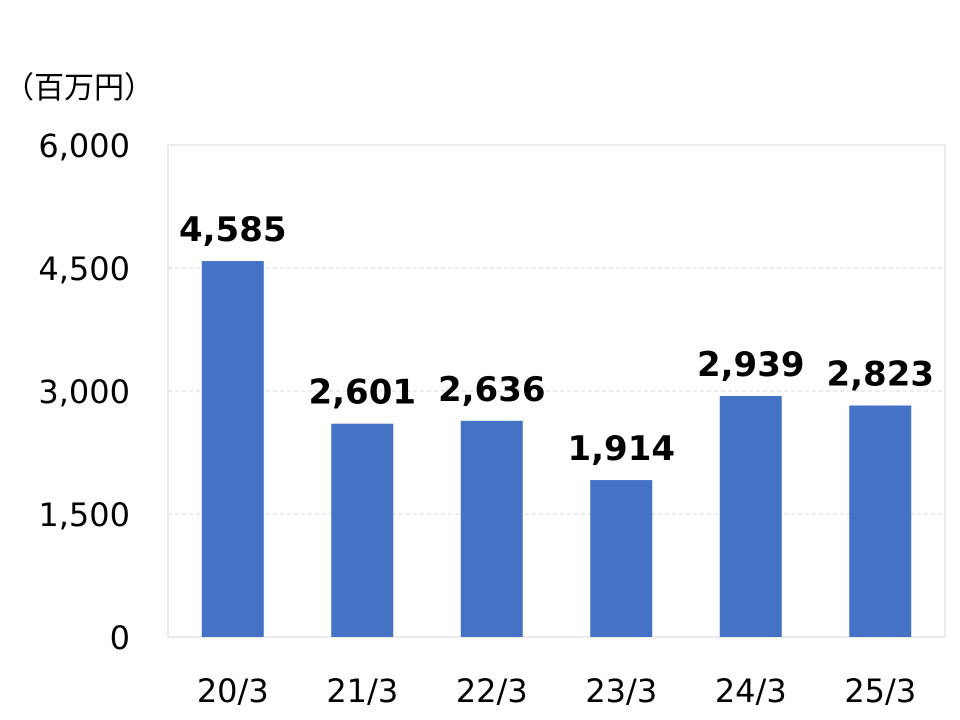 This screenshot has height=720, width=960. Describe the element at coordinates (362, 393) in the screenshot. I see `data-label: 2,601` at that location.